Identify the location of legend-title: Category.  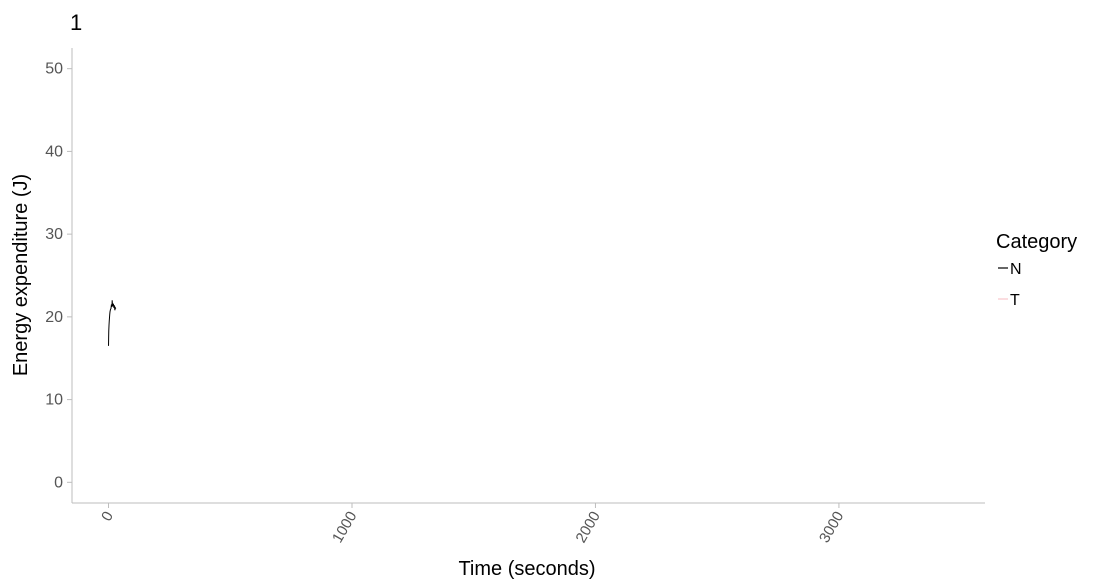
(1036, 242).